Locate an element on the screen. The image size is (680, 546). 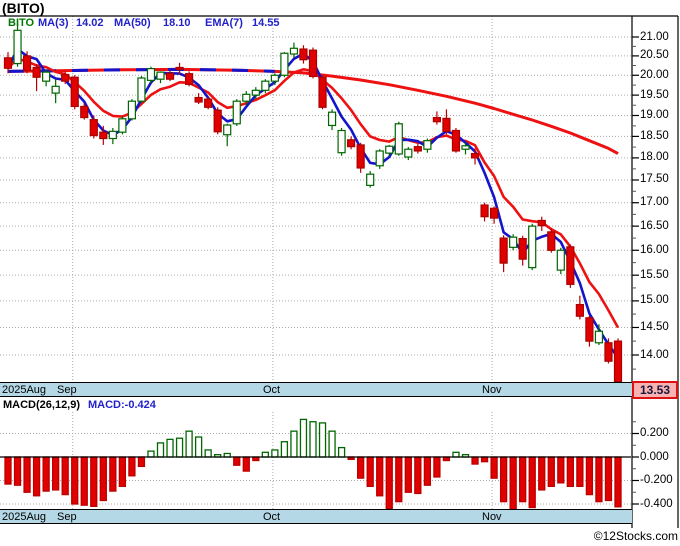
price-label: 20.50 is located at coordinates (654, 55).